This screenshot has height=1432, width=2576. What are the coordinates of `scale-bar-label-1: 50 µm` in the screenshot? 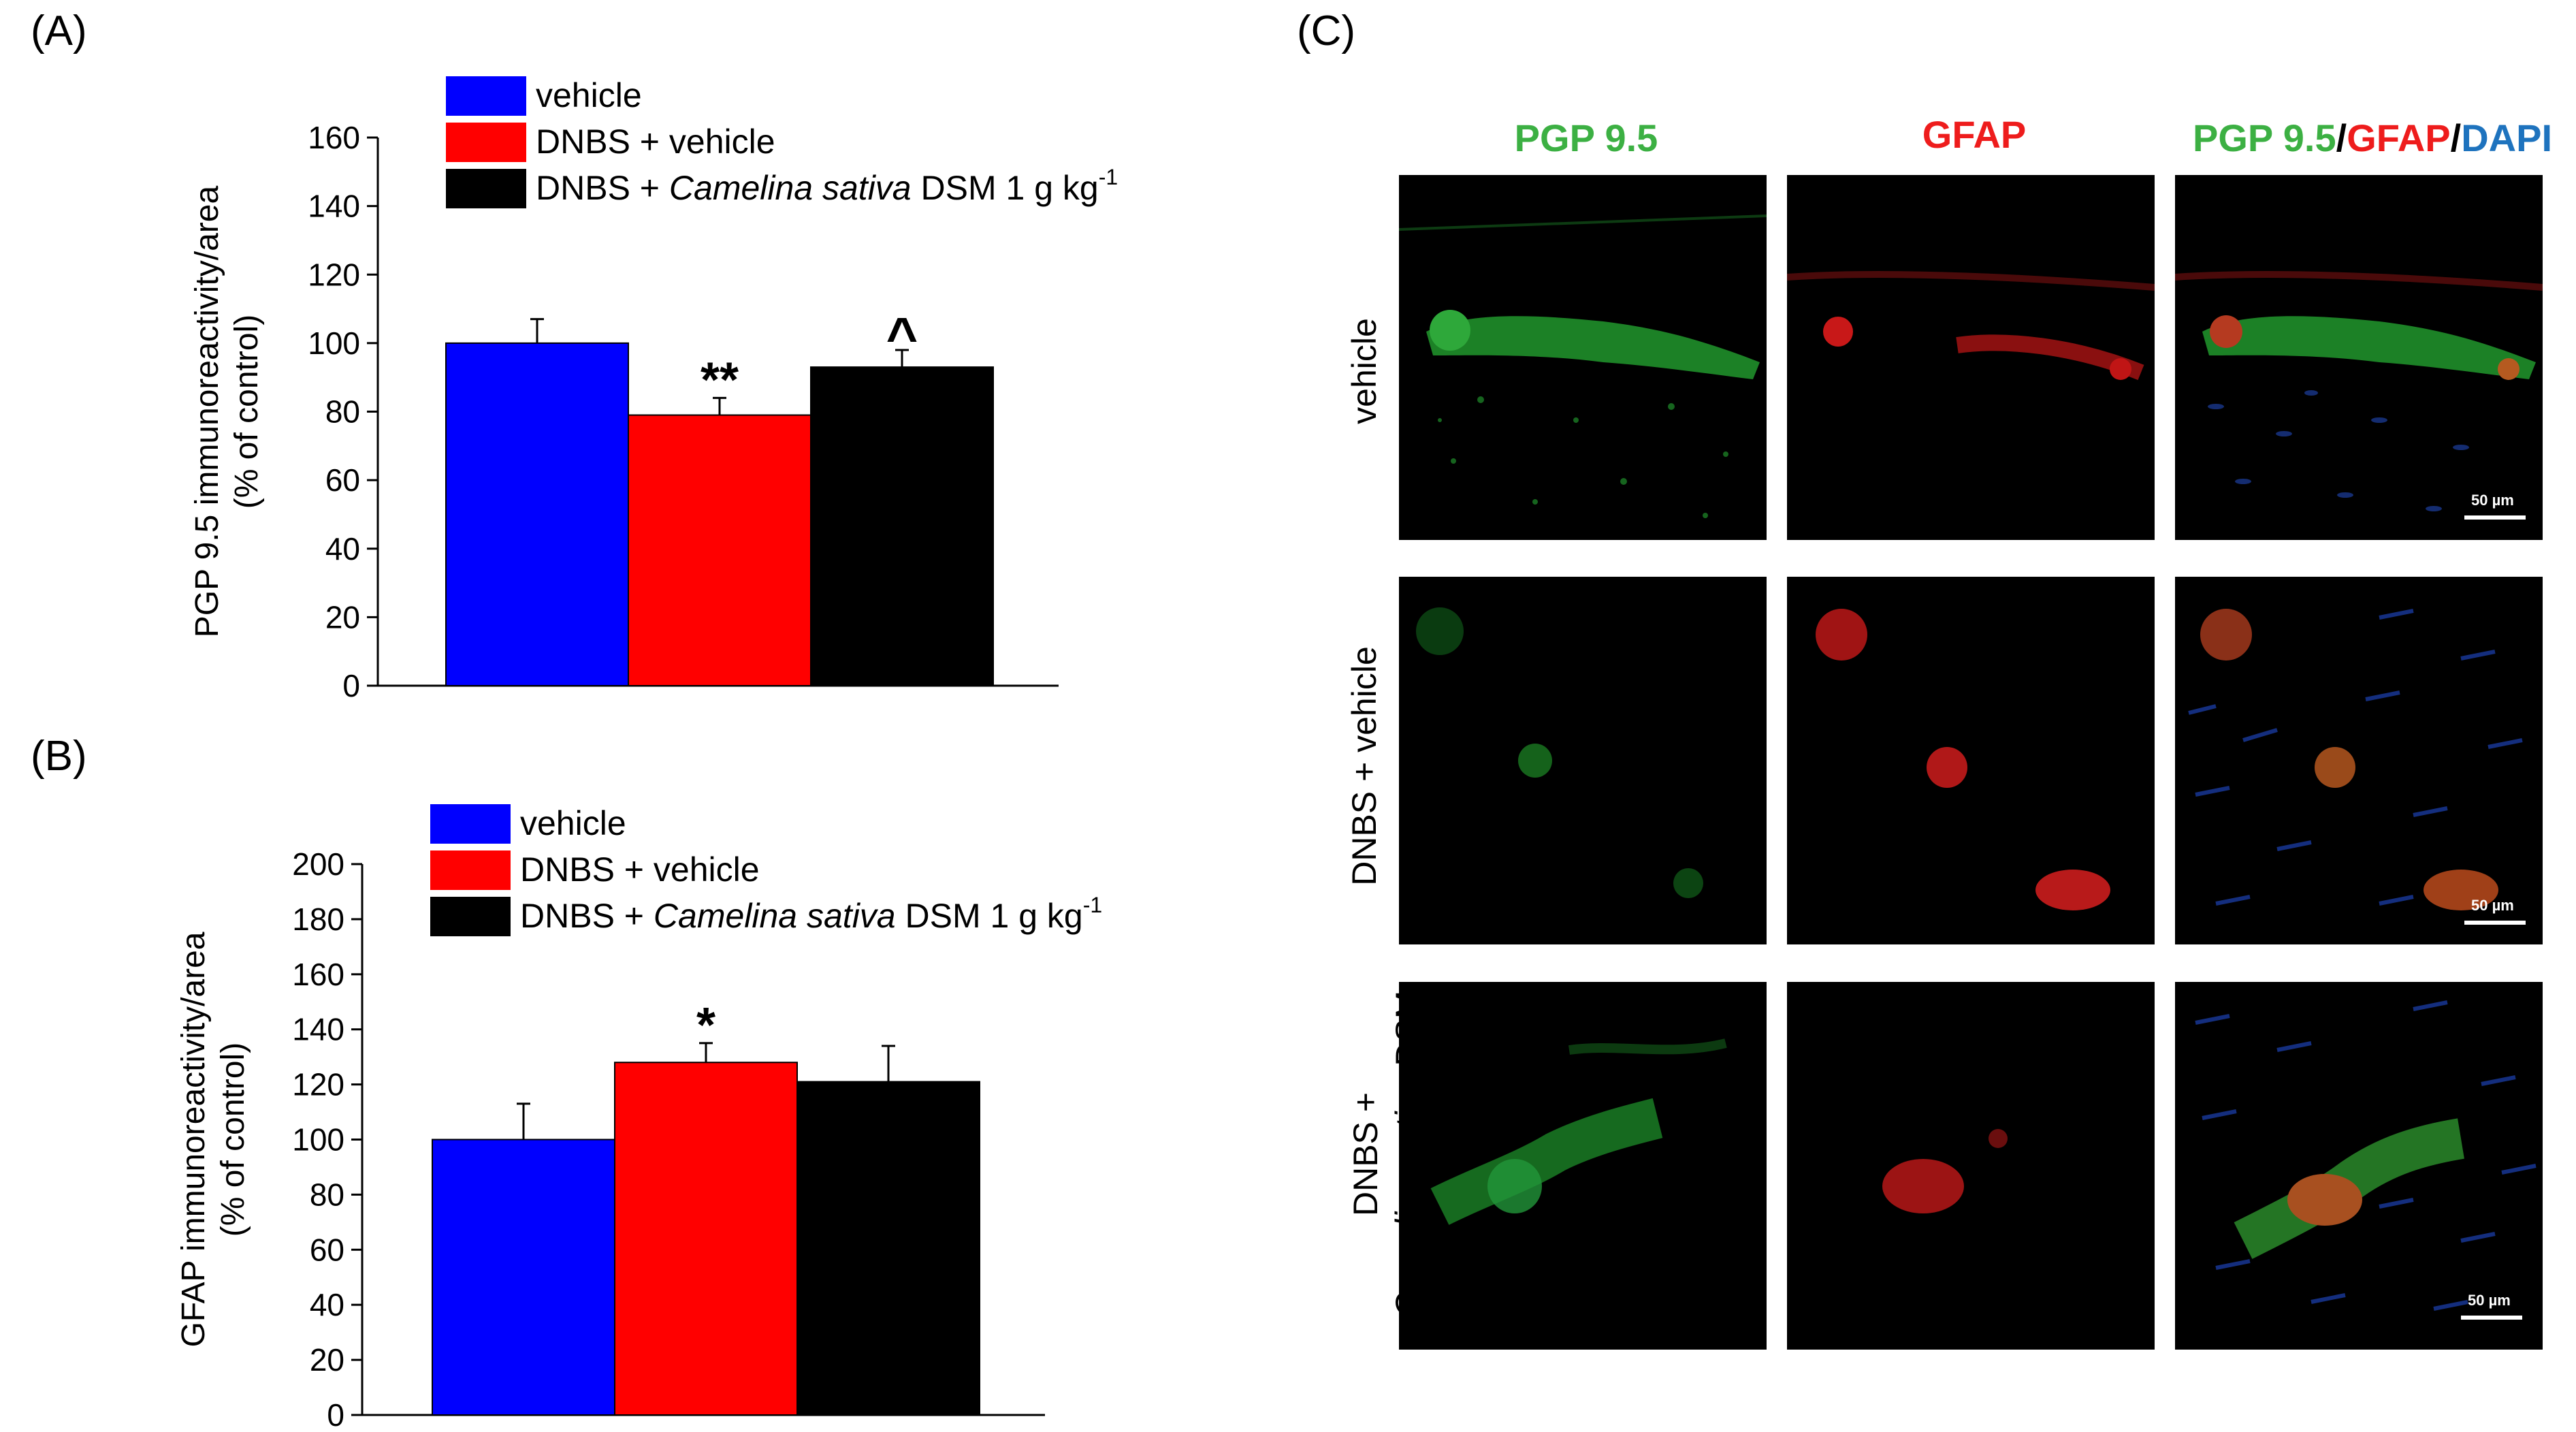 It's located at (2492, 500).